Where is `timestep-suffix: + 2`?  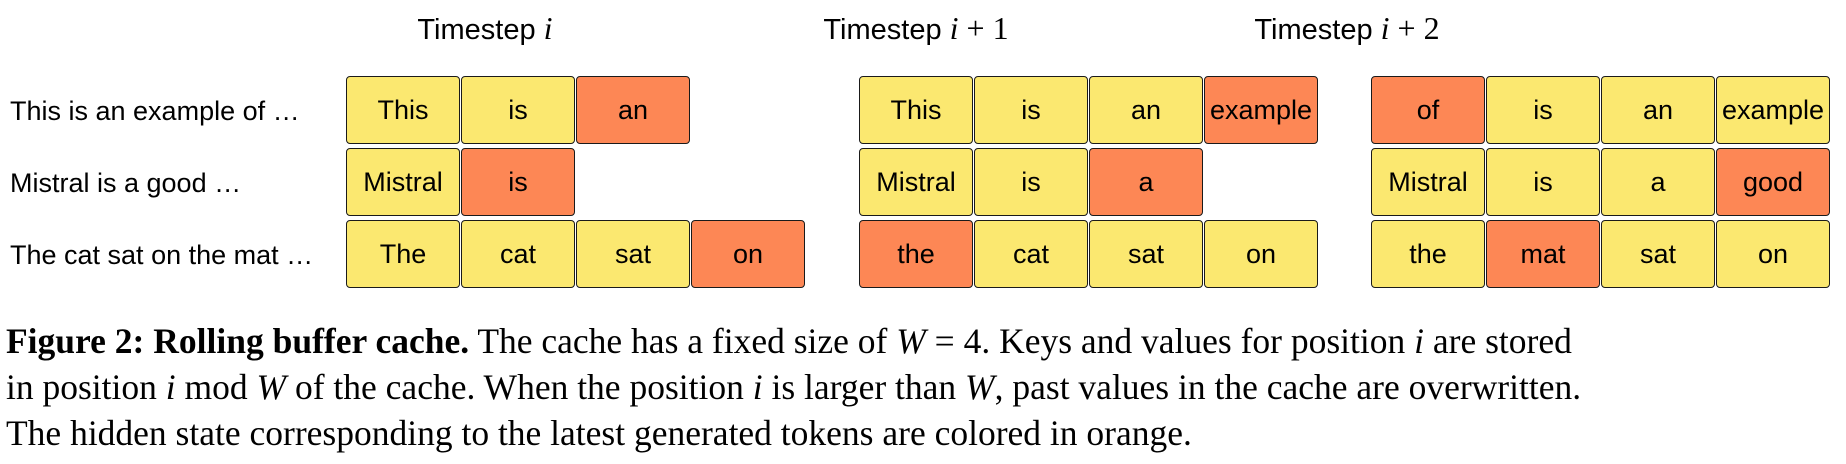 timestep-suffix: + 2 is located at coordinates (1414, 28).